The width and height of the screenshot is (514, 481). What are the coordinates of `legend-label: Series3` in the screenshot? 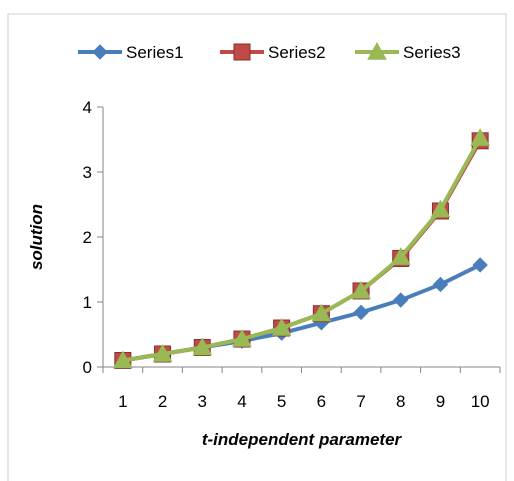 It's located at (432, 52).